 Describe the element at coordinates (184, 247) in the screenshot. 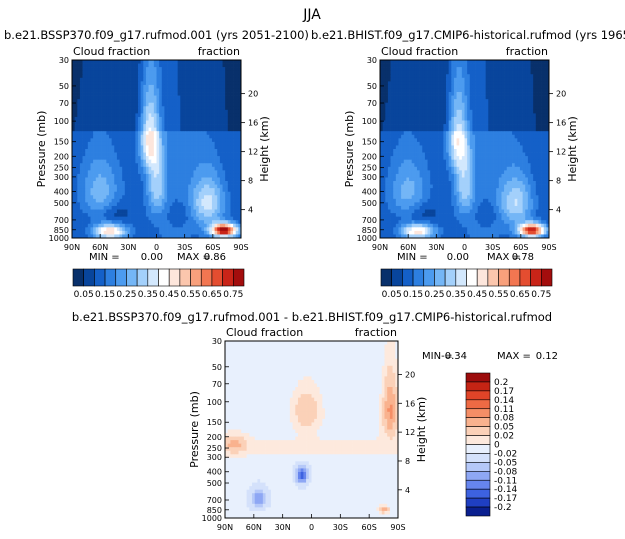

I see `latitude-tick-label: 30S` at that location.